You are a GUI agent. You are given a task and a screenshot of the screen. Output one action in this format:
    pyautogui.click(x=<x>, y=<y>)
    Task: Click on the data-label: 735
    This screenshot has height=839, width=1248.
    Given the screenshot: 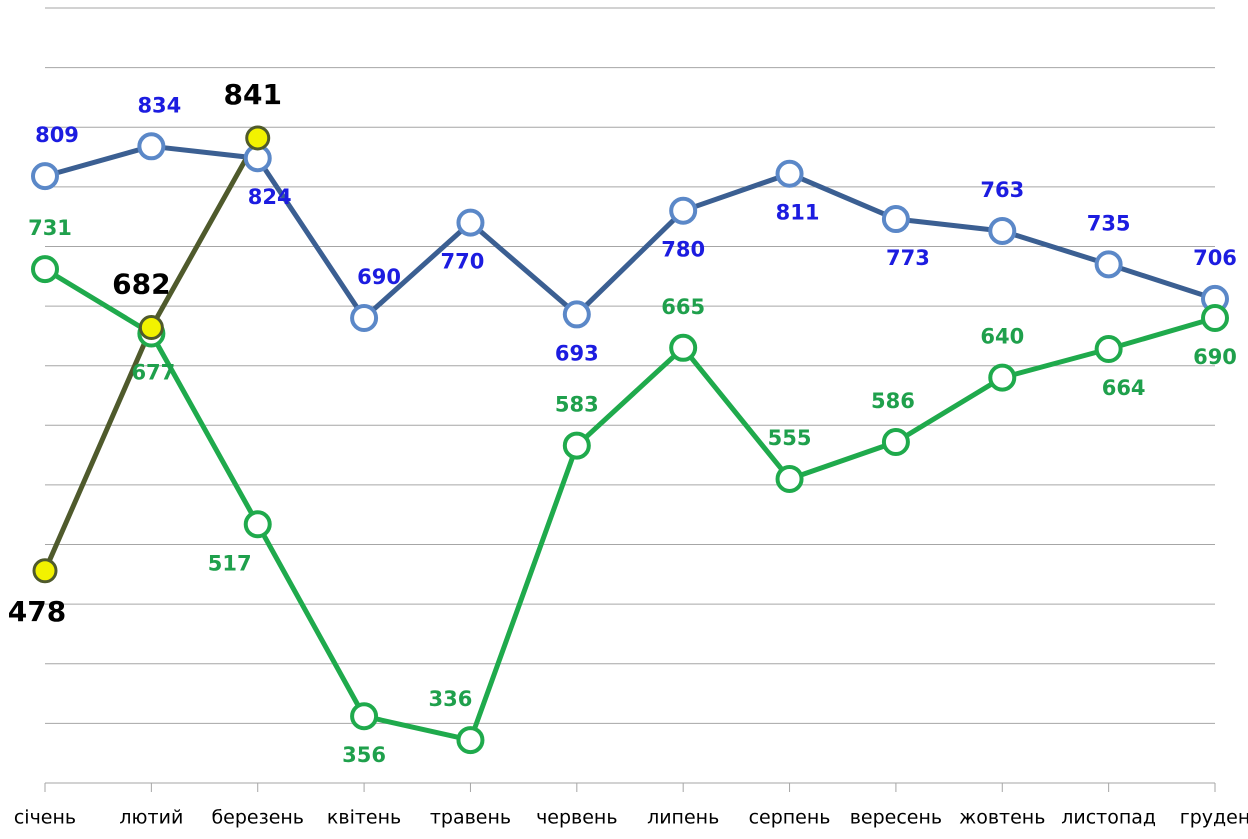 What is the action you would take?
    pyautogui.click(x=1109, y=223)
    